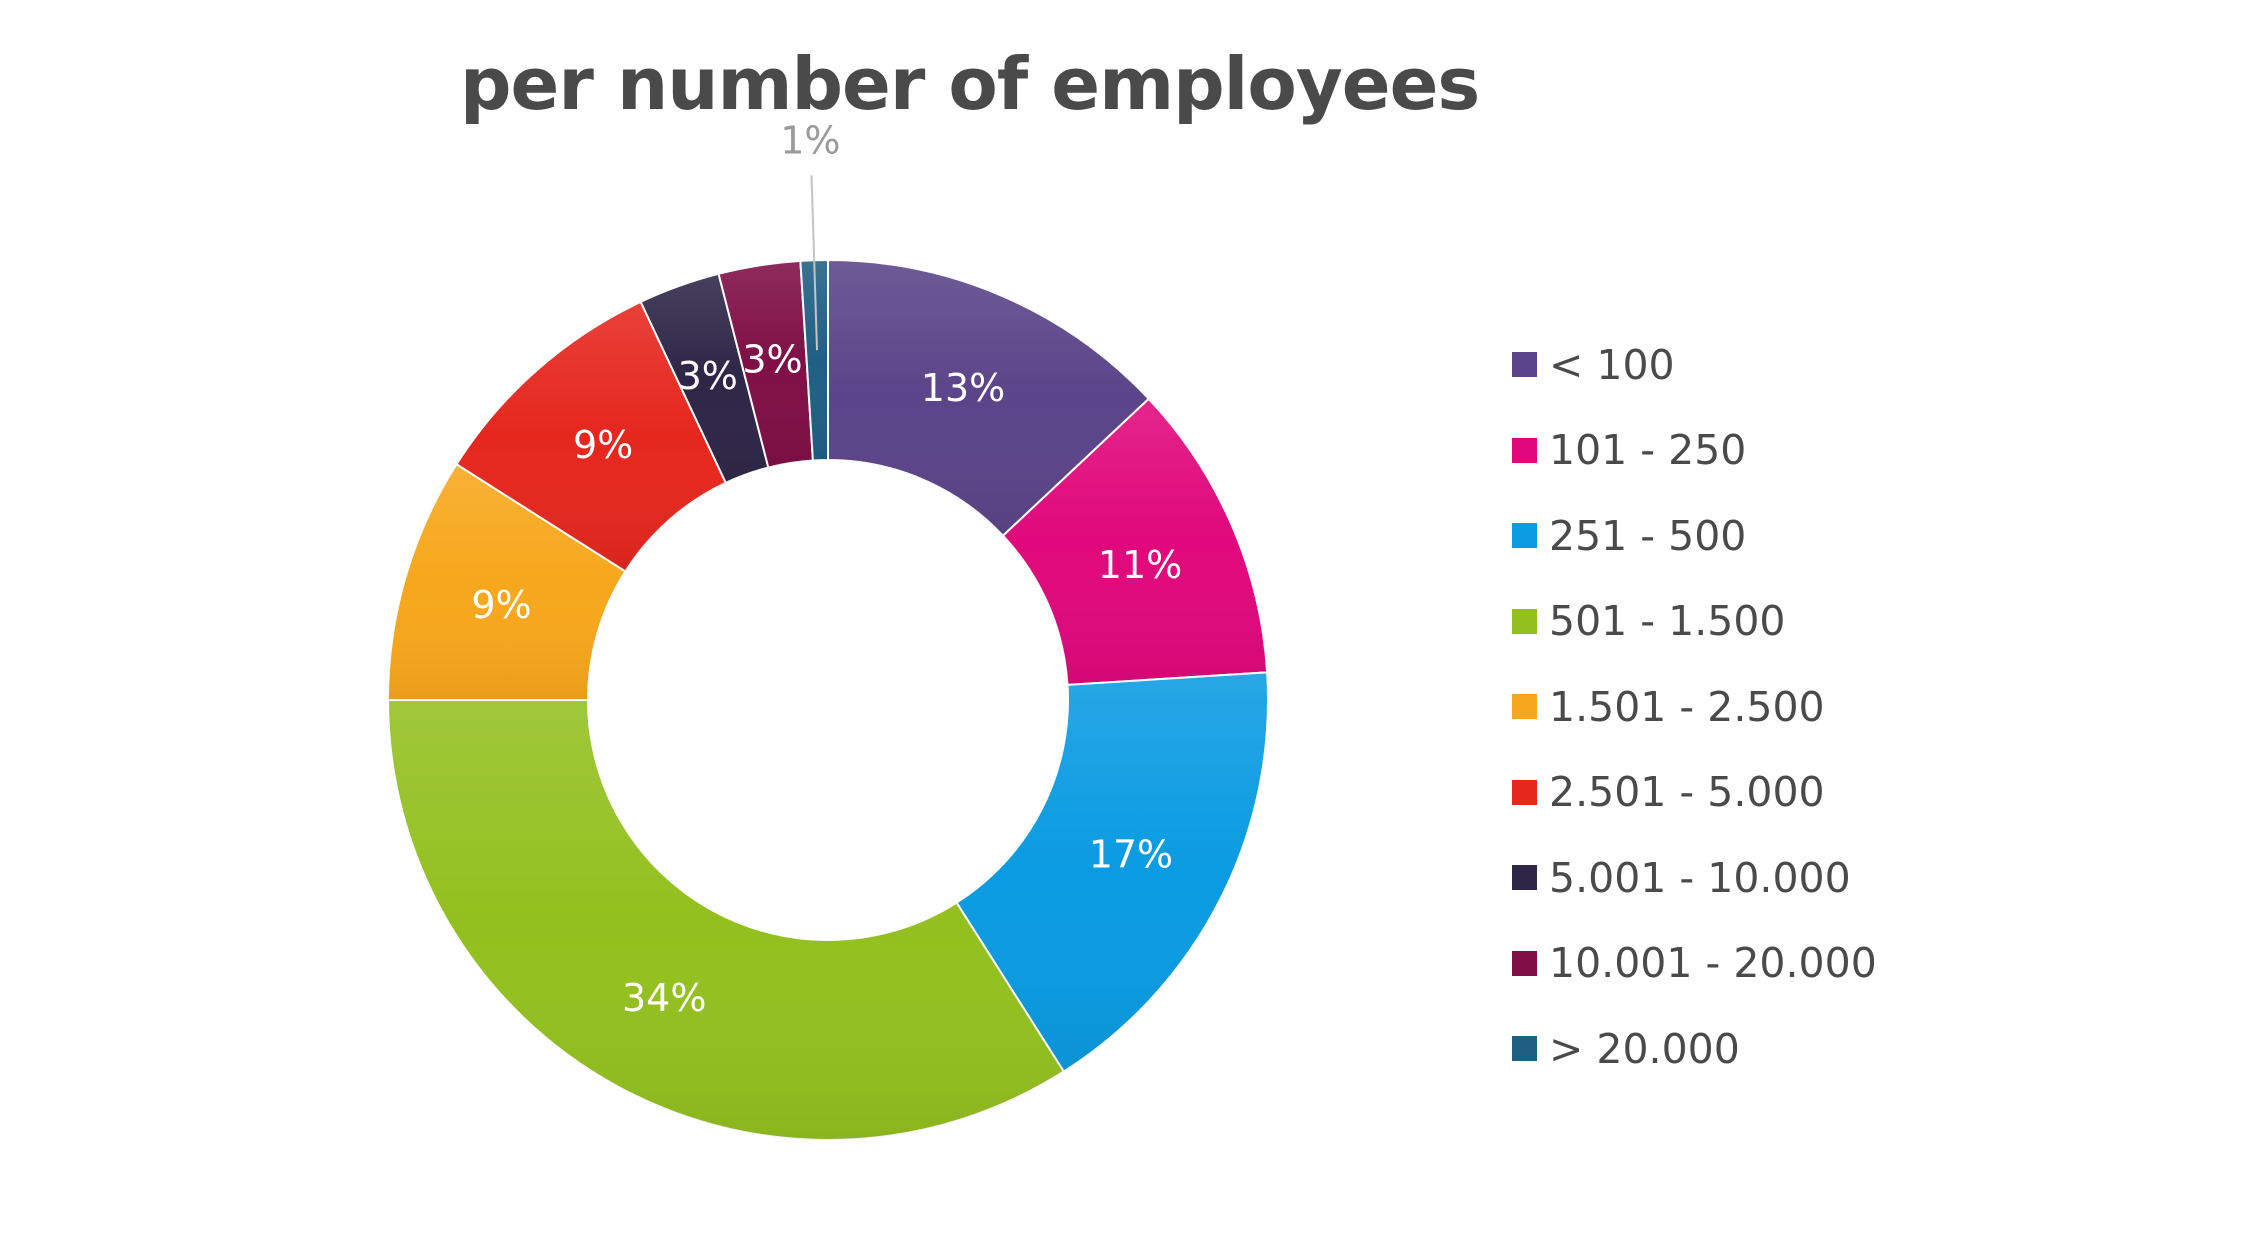 The height and width of the screenshot is (1238, 2252). I want to click on legend-label: 101 - 250, so click(1648, 450).